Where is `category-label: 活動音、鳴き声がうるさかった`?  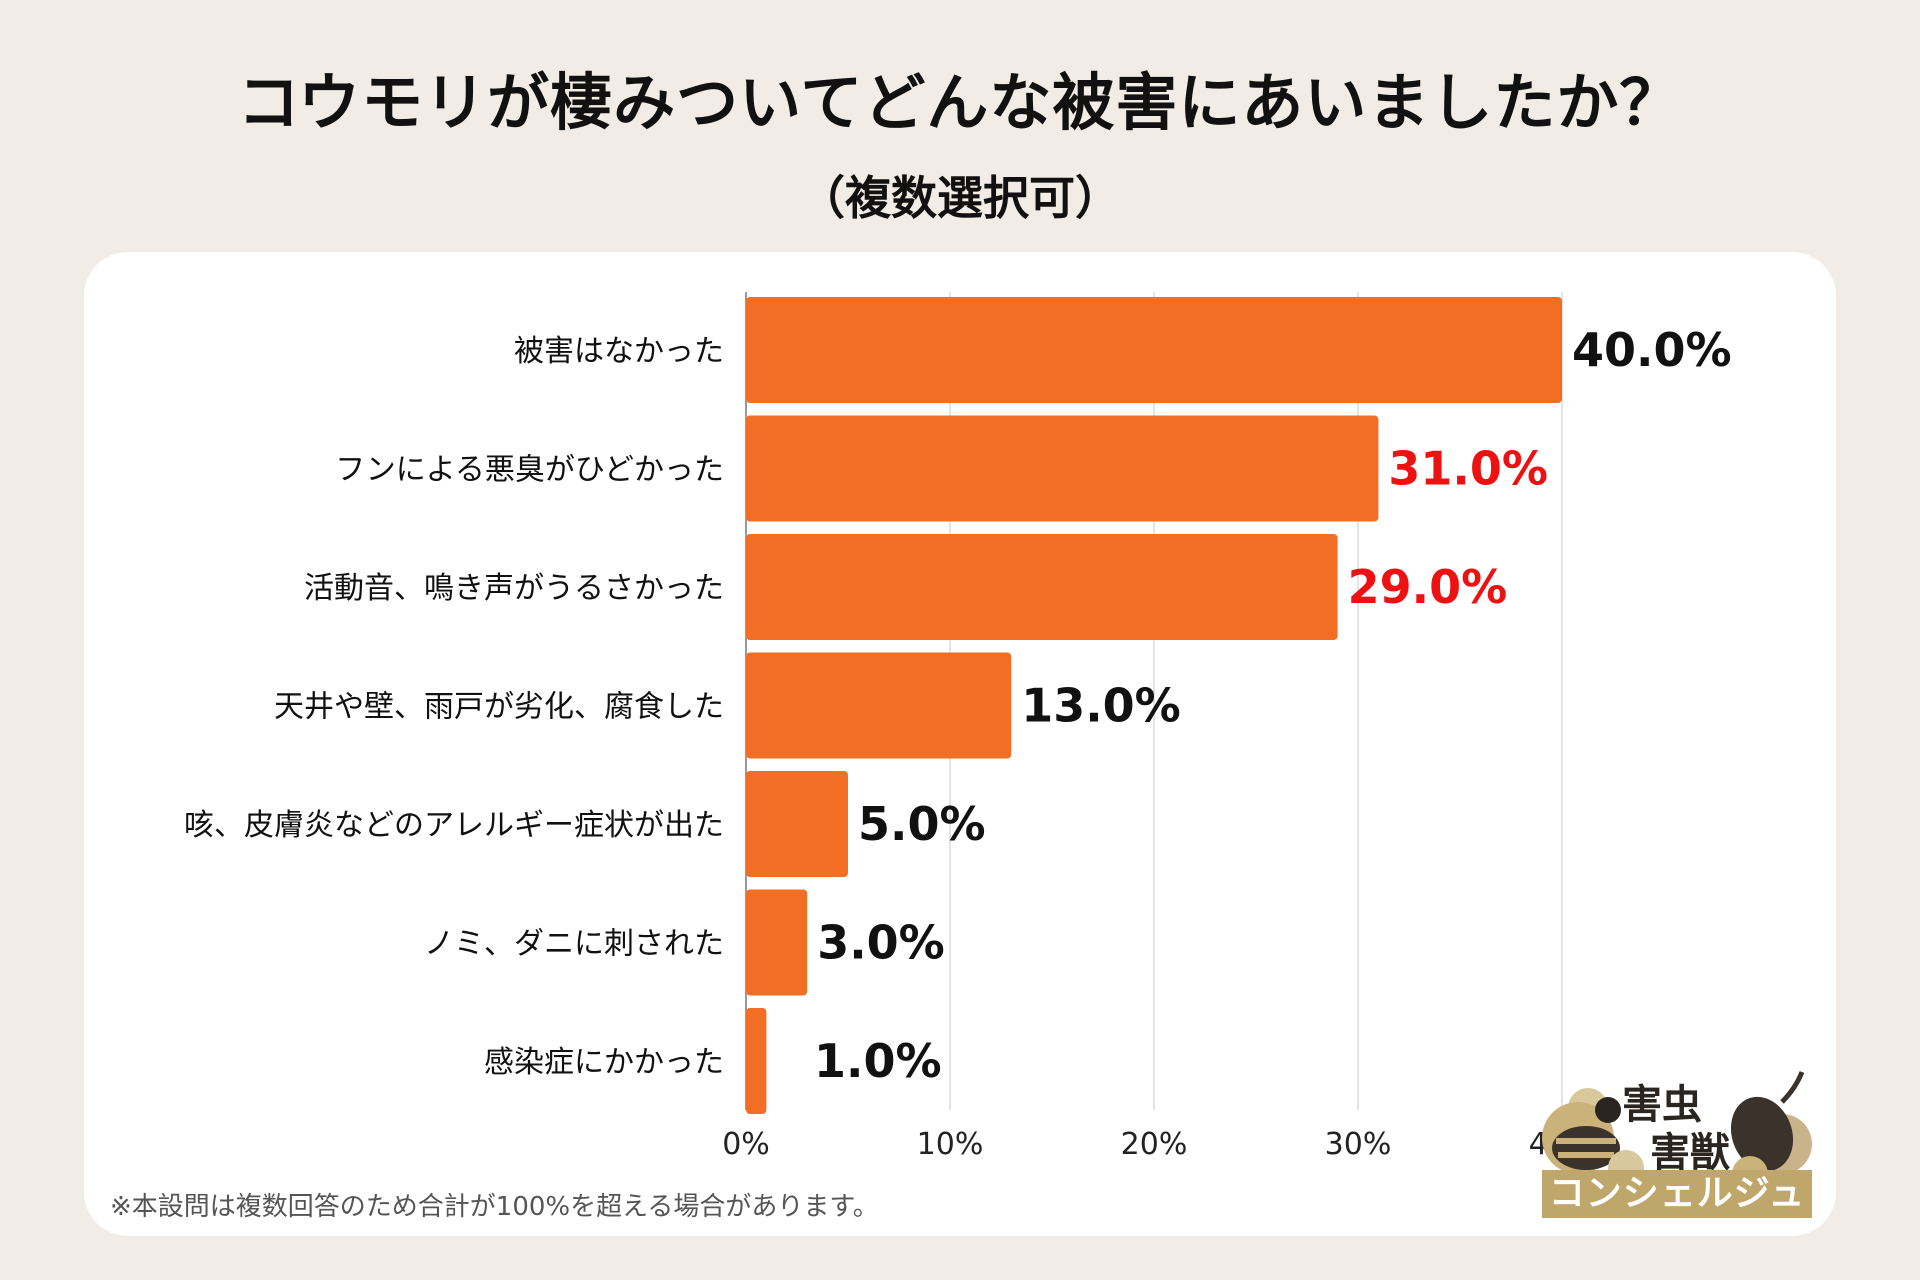
category-label: 活動音、鳴き声がうるさかった is located at coordinates (514, 588).